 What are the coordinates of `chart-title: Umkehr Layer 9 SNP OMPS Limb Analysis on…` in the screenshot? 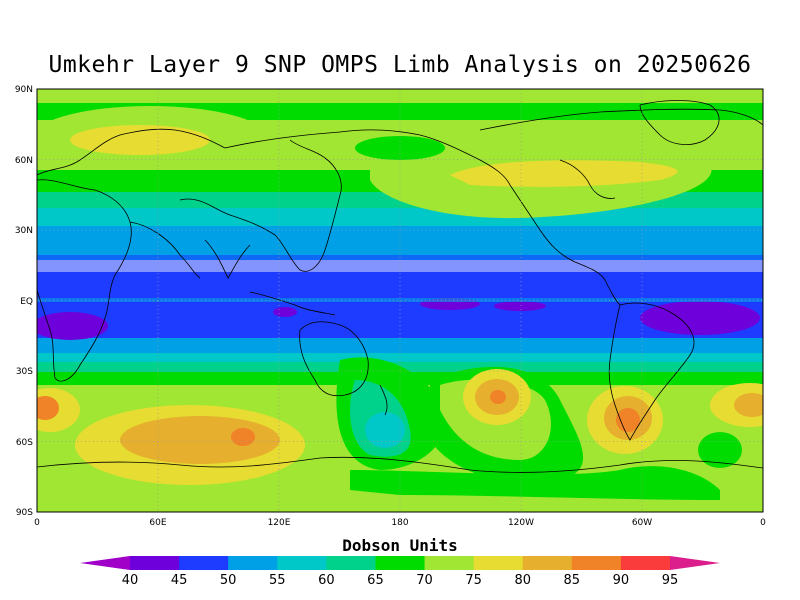 It's located at (400, 65).